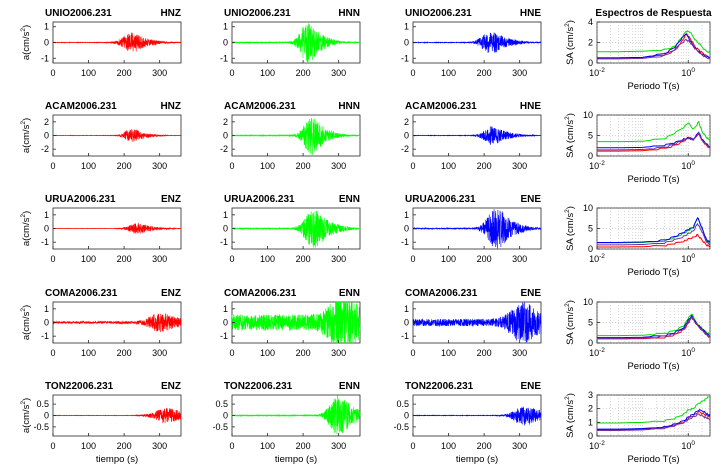 The width and height of the screenshot is (724, 472). Describe the element at coordinates (258, 386) in the screenshot. I see `panel-station-title: TON22006.231` at that location.